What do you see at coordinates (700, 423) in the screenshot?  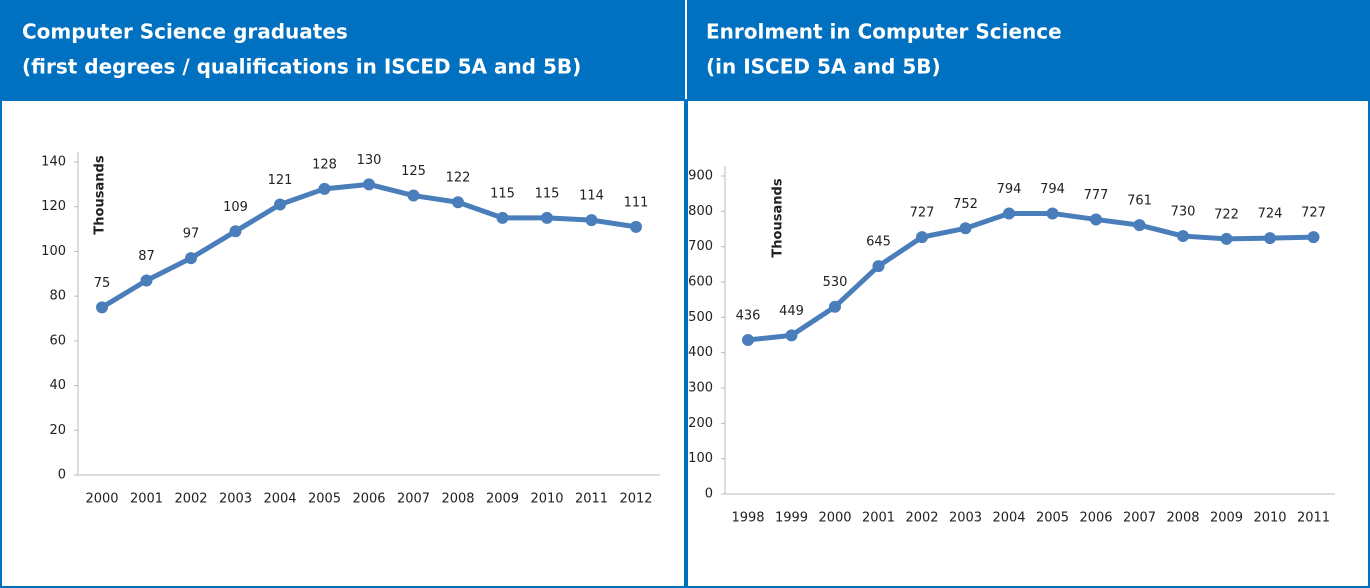 I see `y-tick-label: 200` at bounding box center [700, 423].